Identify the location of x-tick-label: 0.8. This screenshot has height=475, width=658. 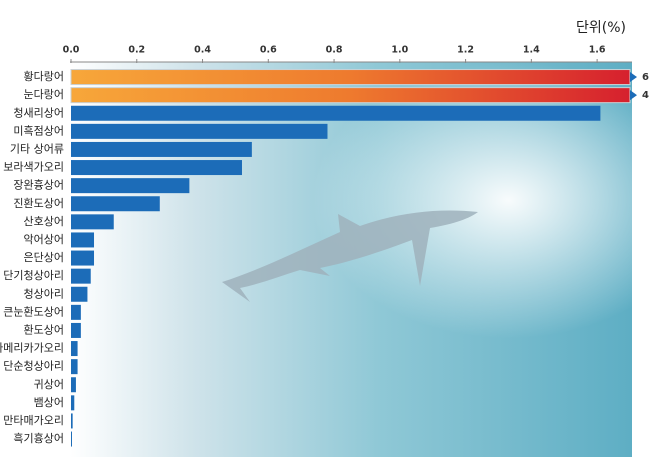
(334, 50).